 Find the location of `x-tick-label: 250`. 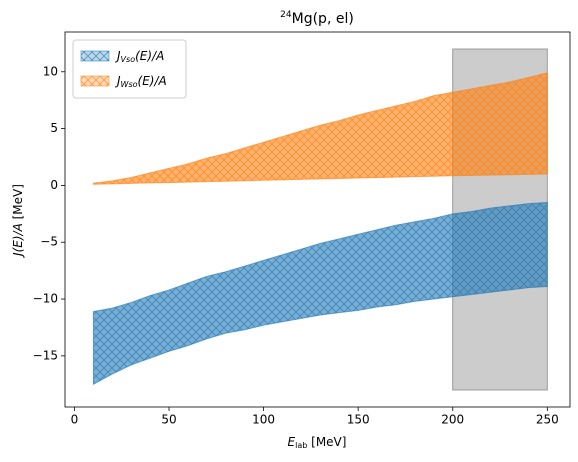

x-tick-label: 250 is located at coordinates (547, 420).